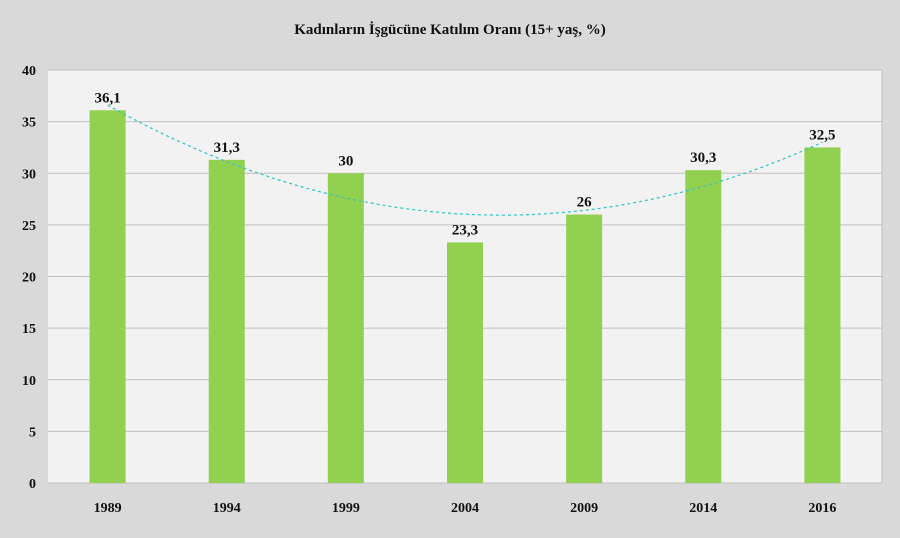  I want to click on bar-1989, so click(107, 296).